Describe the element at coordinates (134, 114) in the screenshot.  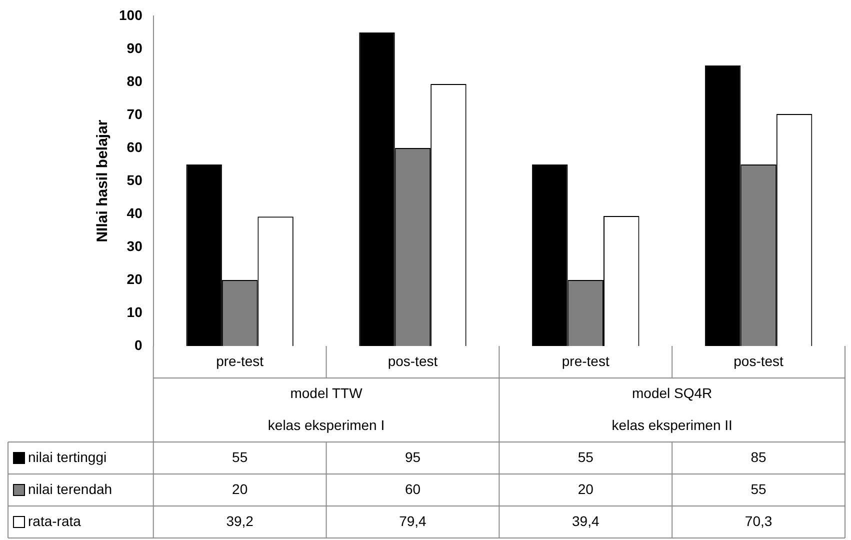
I see `y-tick-label: 70` at that location.